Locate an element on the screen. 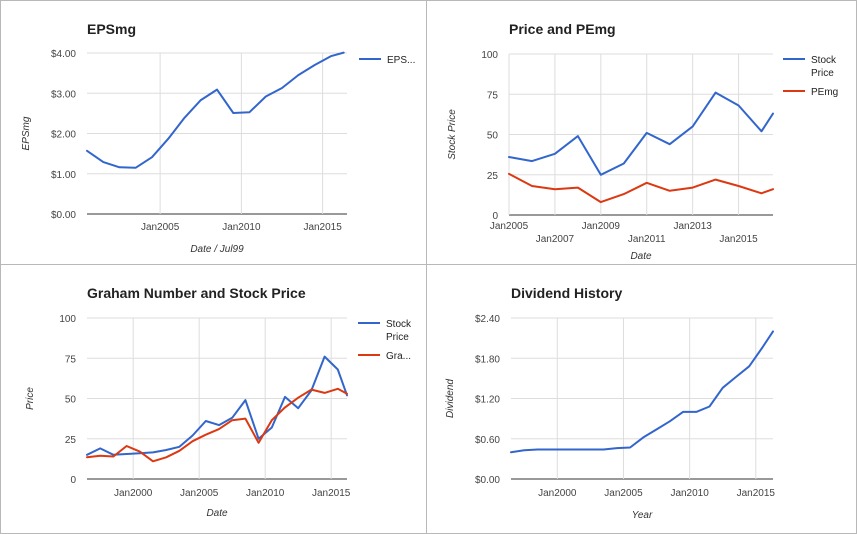  y-tick-label: $4.00 is located at coordinates (63, 54).